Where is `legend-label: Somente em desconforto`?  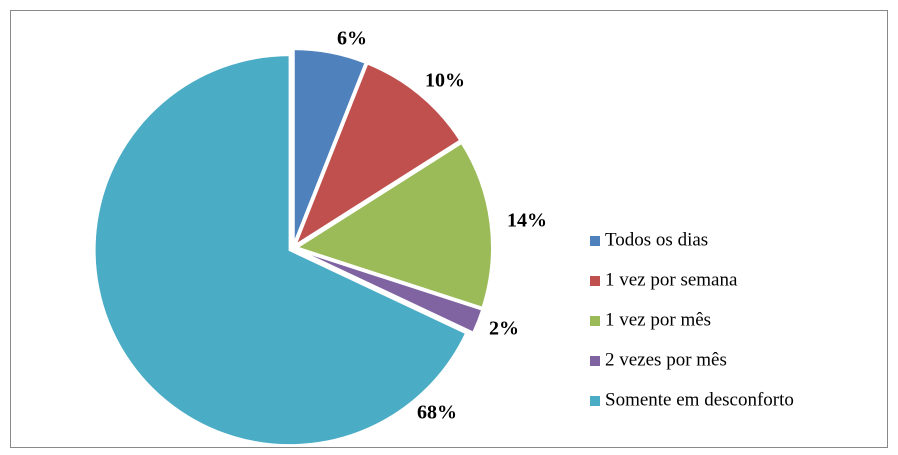 legend-label: Somente em desconforto is located at coordinates (699, 399).